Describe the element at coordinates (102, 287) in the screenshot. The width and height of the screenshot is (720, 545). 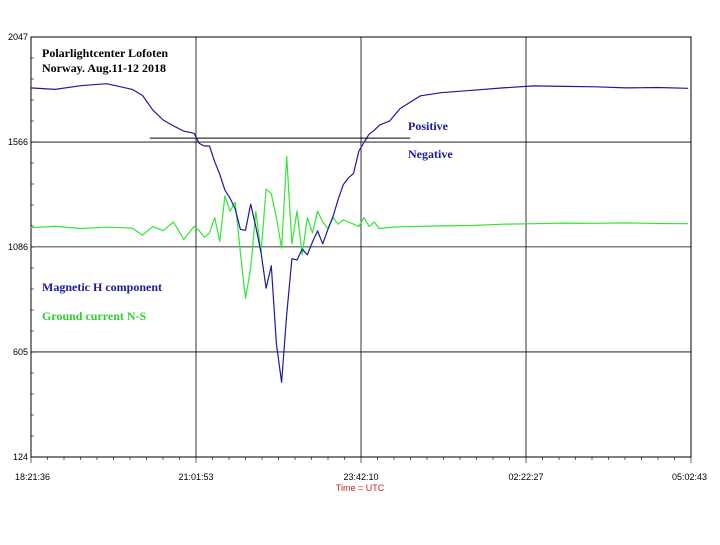
I see `legend-magnetic-h: Magnetic H component` at that location.